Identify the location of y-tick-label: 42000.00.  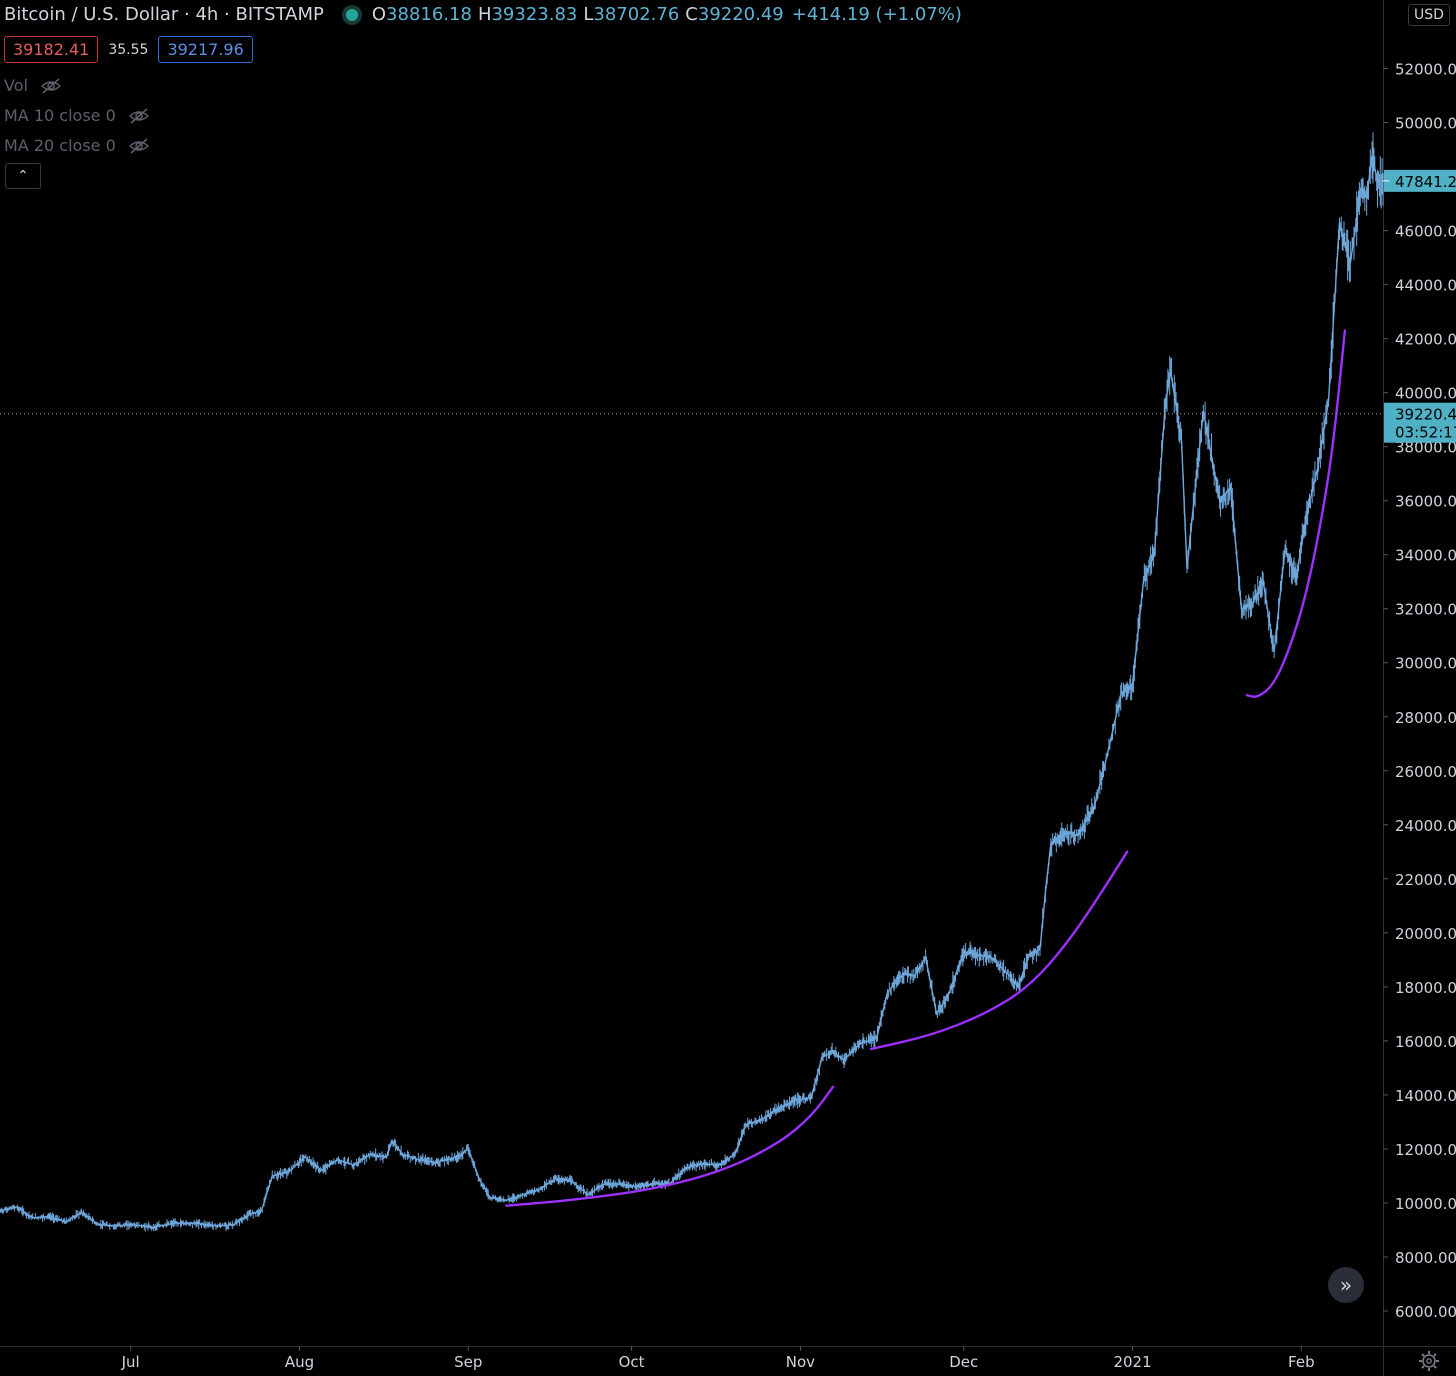
(1425, 340).